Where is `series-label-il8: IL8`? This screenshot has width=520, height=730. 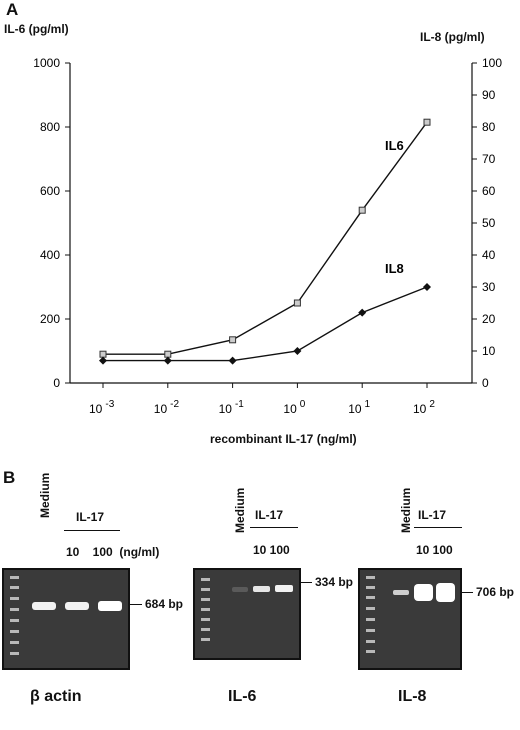
series-label-il8: IL8 is located at coordinates (394, 268).